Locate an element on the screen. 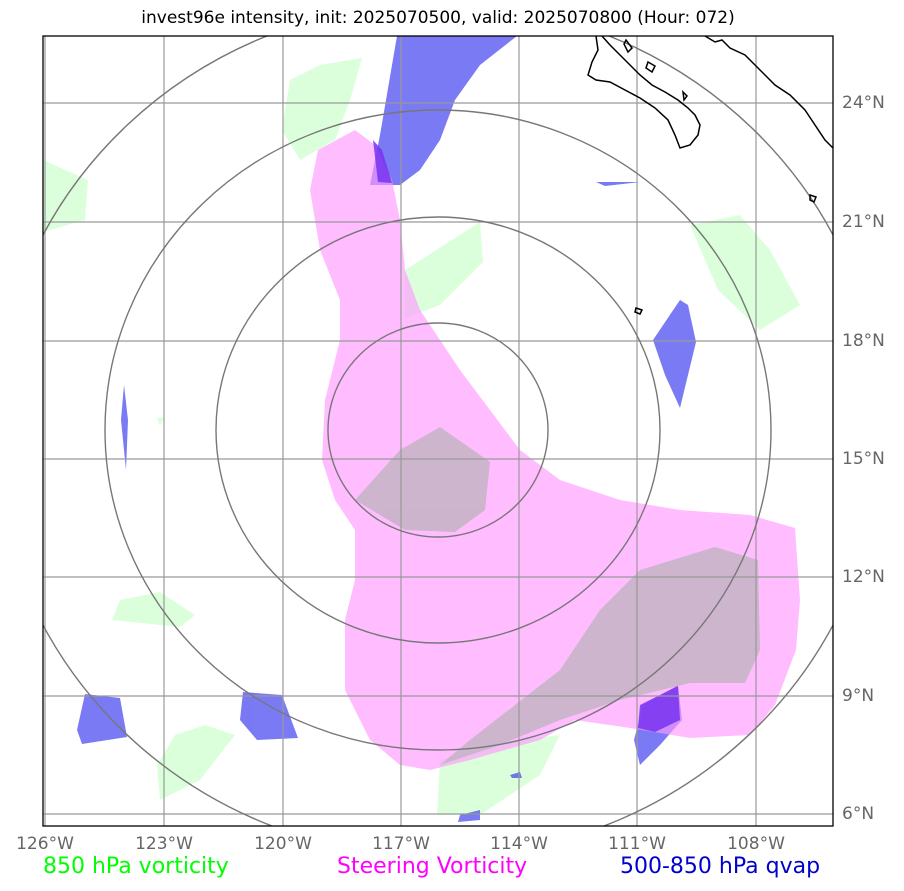 Image resolution: width=904 pixels, height=891 pixels. legend-qvap: 500-850 hPa qvap is located at coordinates (720, 866).